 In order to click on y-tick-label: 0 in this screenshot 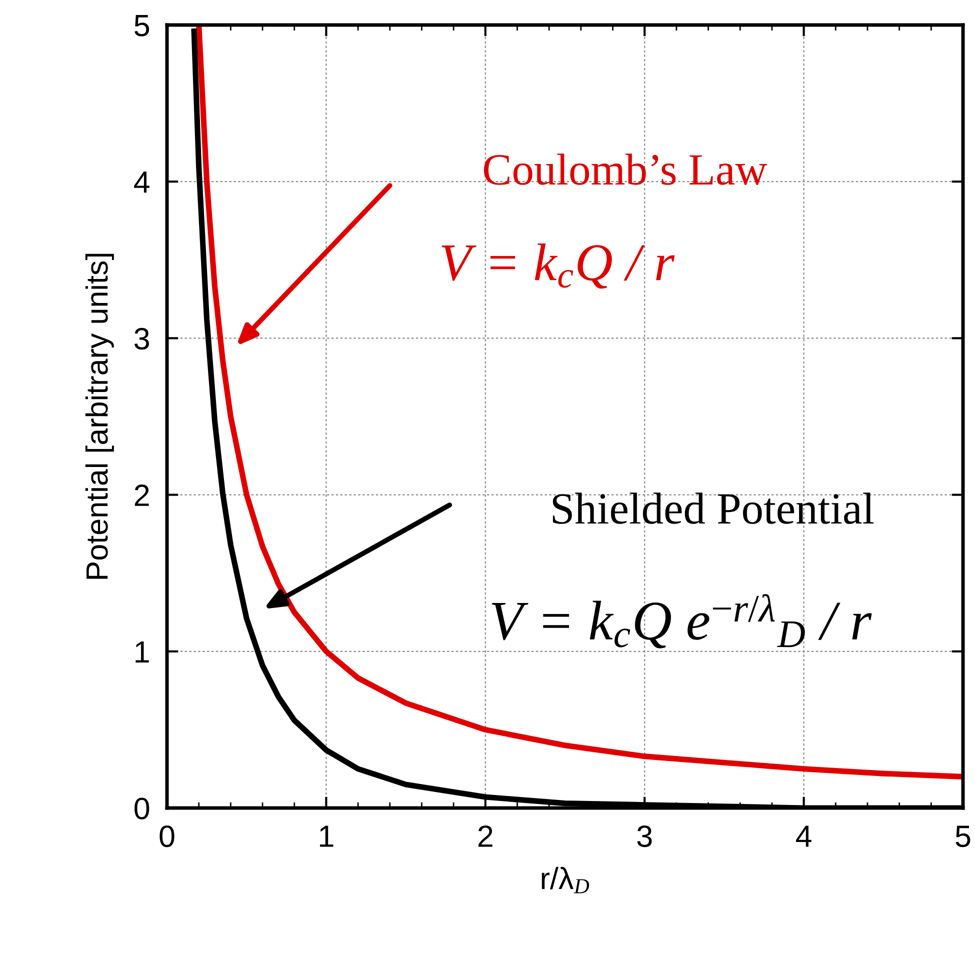, I will do `click(142, 809)`.